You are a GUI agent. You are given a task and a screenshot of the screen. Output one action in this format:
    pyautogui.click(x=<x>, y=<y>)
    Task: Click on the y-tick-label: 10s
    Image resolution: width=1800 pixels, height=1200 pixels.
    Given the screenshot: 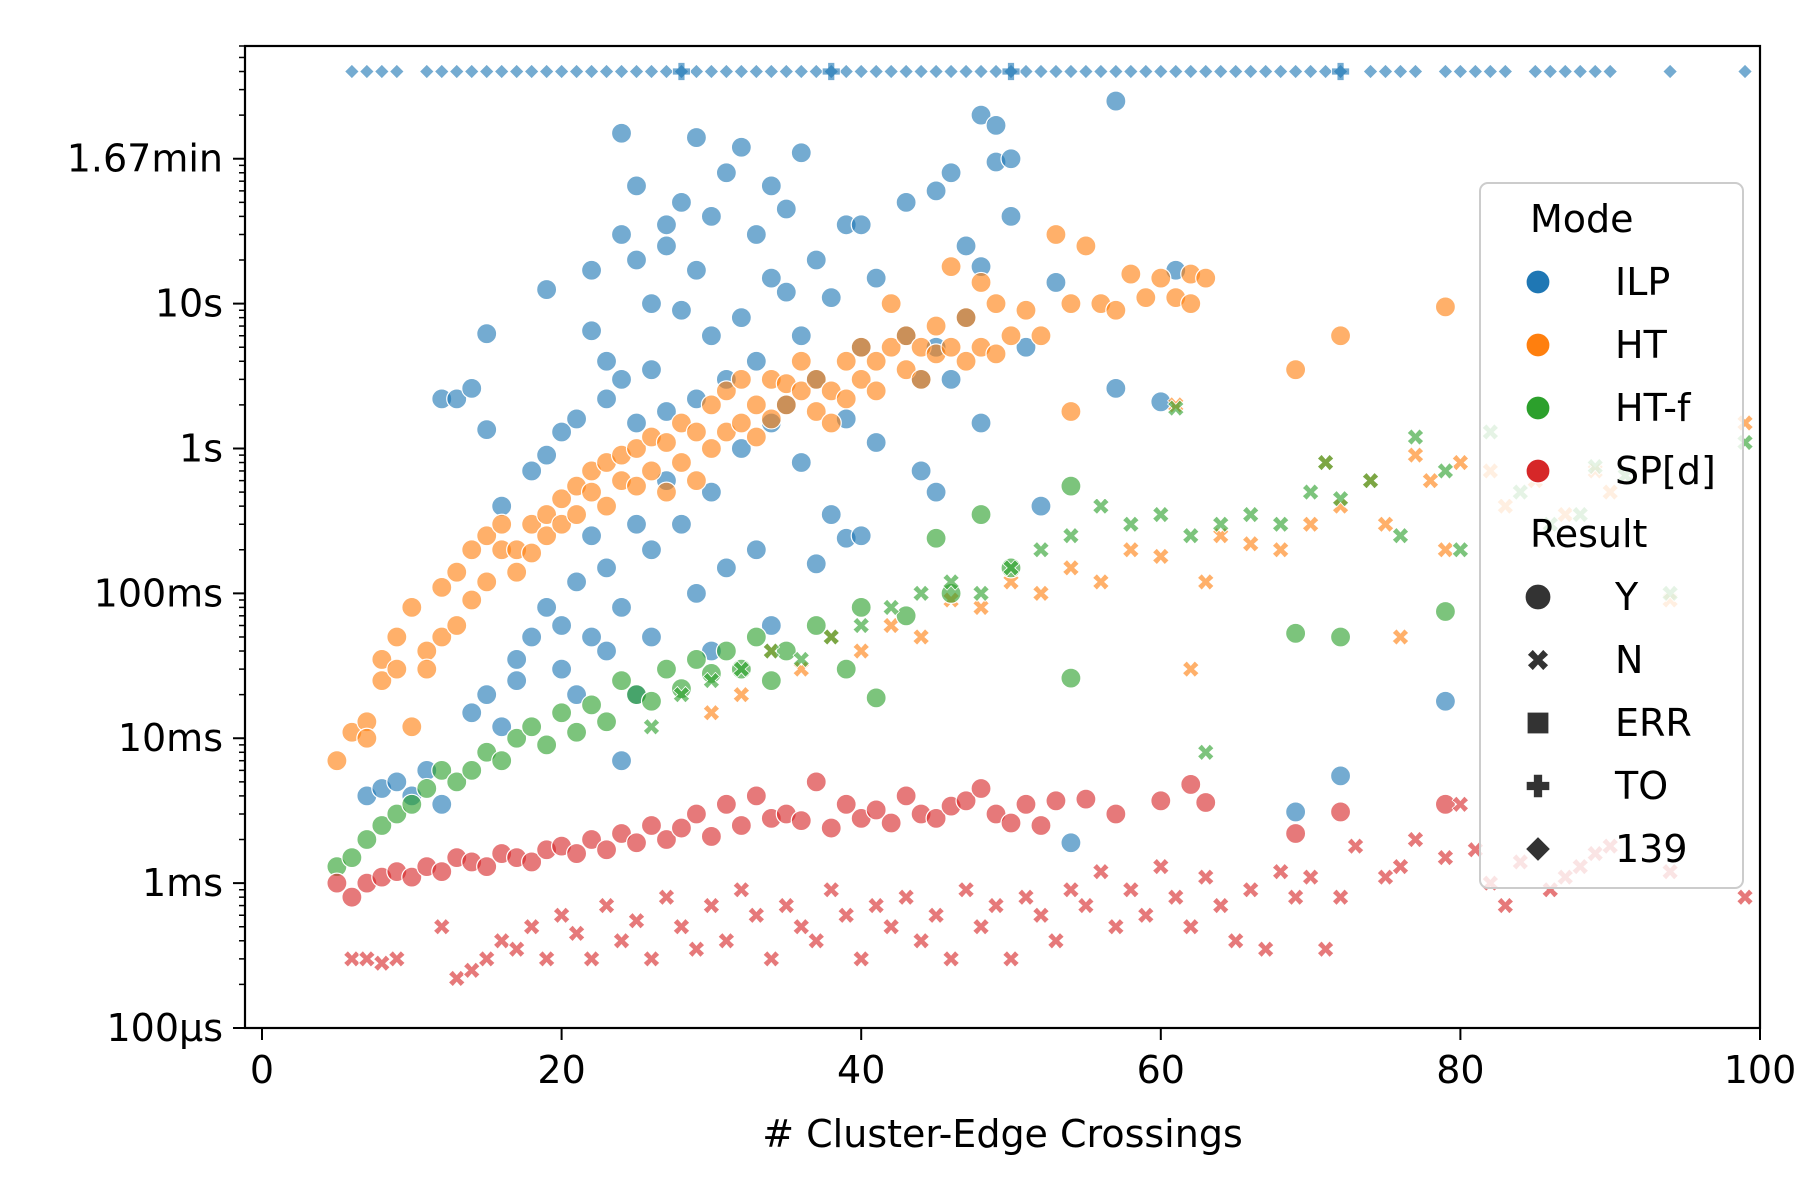 What is the action you would take?
    pyautogui.click(x=189, y=304)
    